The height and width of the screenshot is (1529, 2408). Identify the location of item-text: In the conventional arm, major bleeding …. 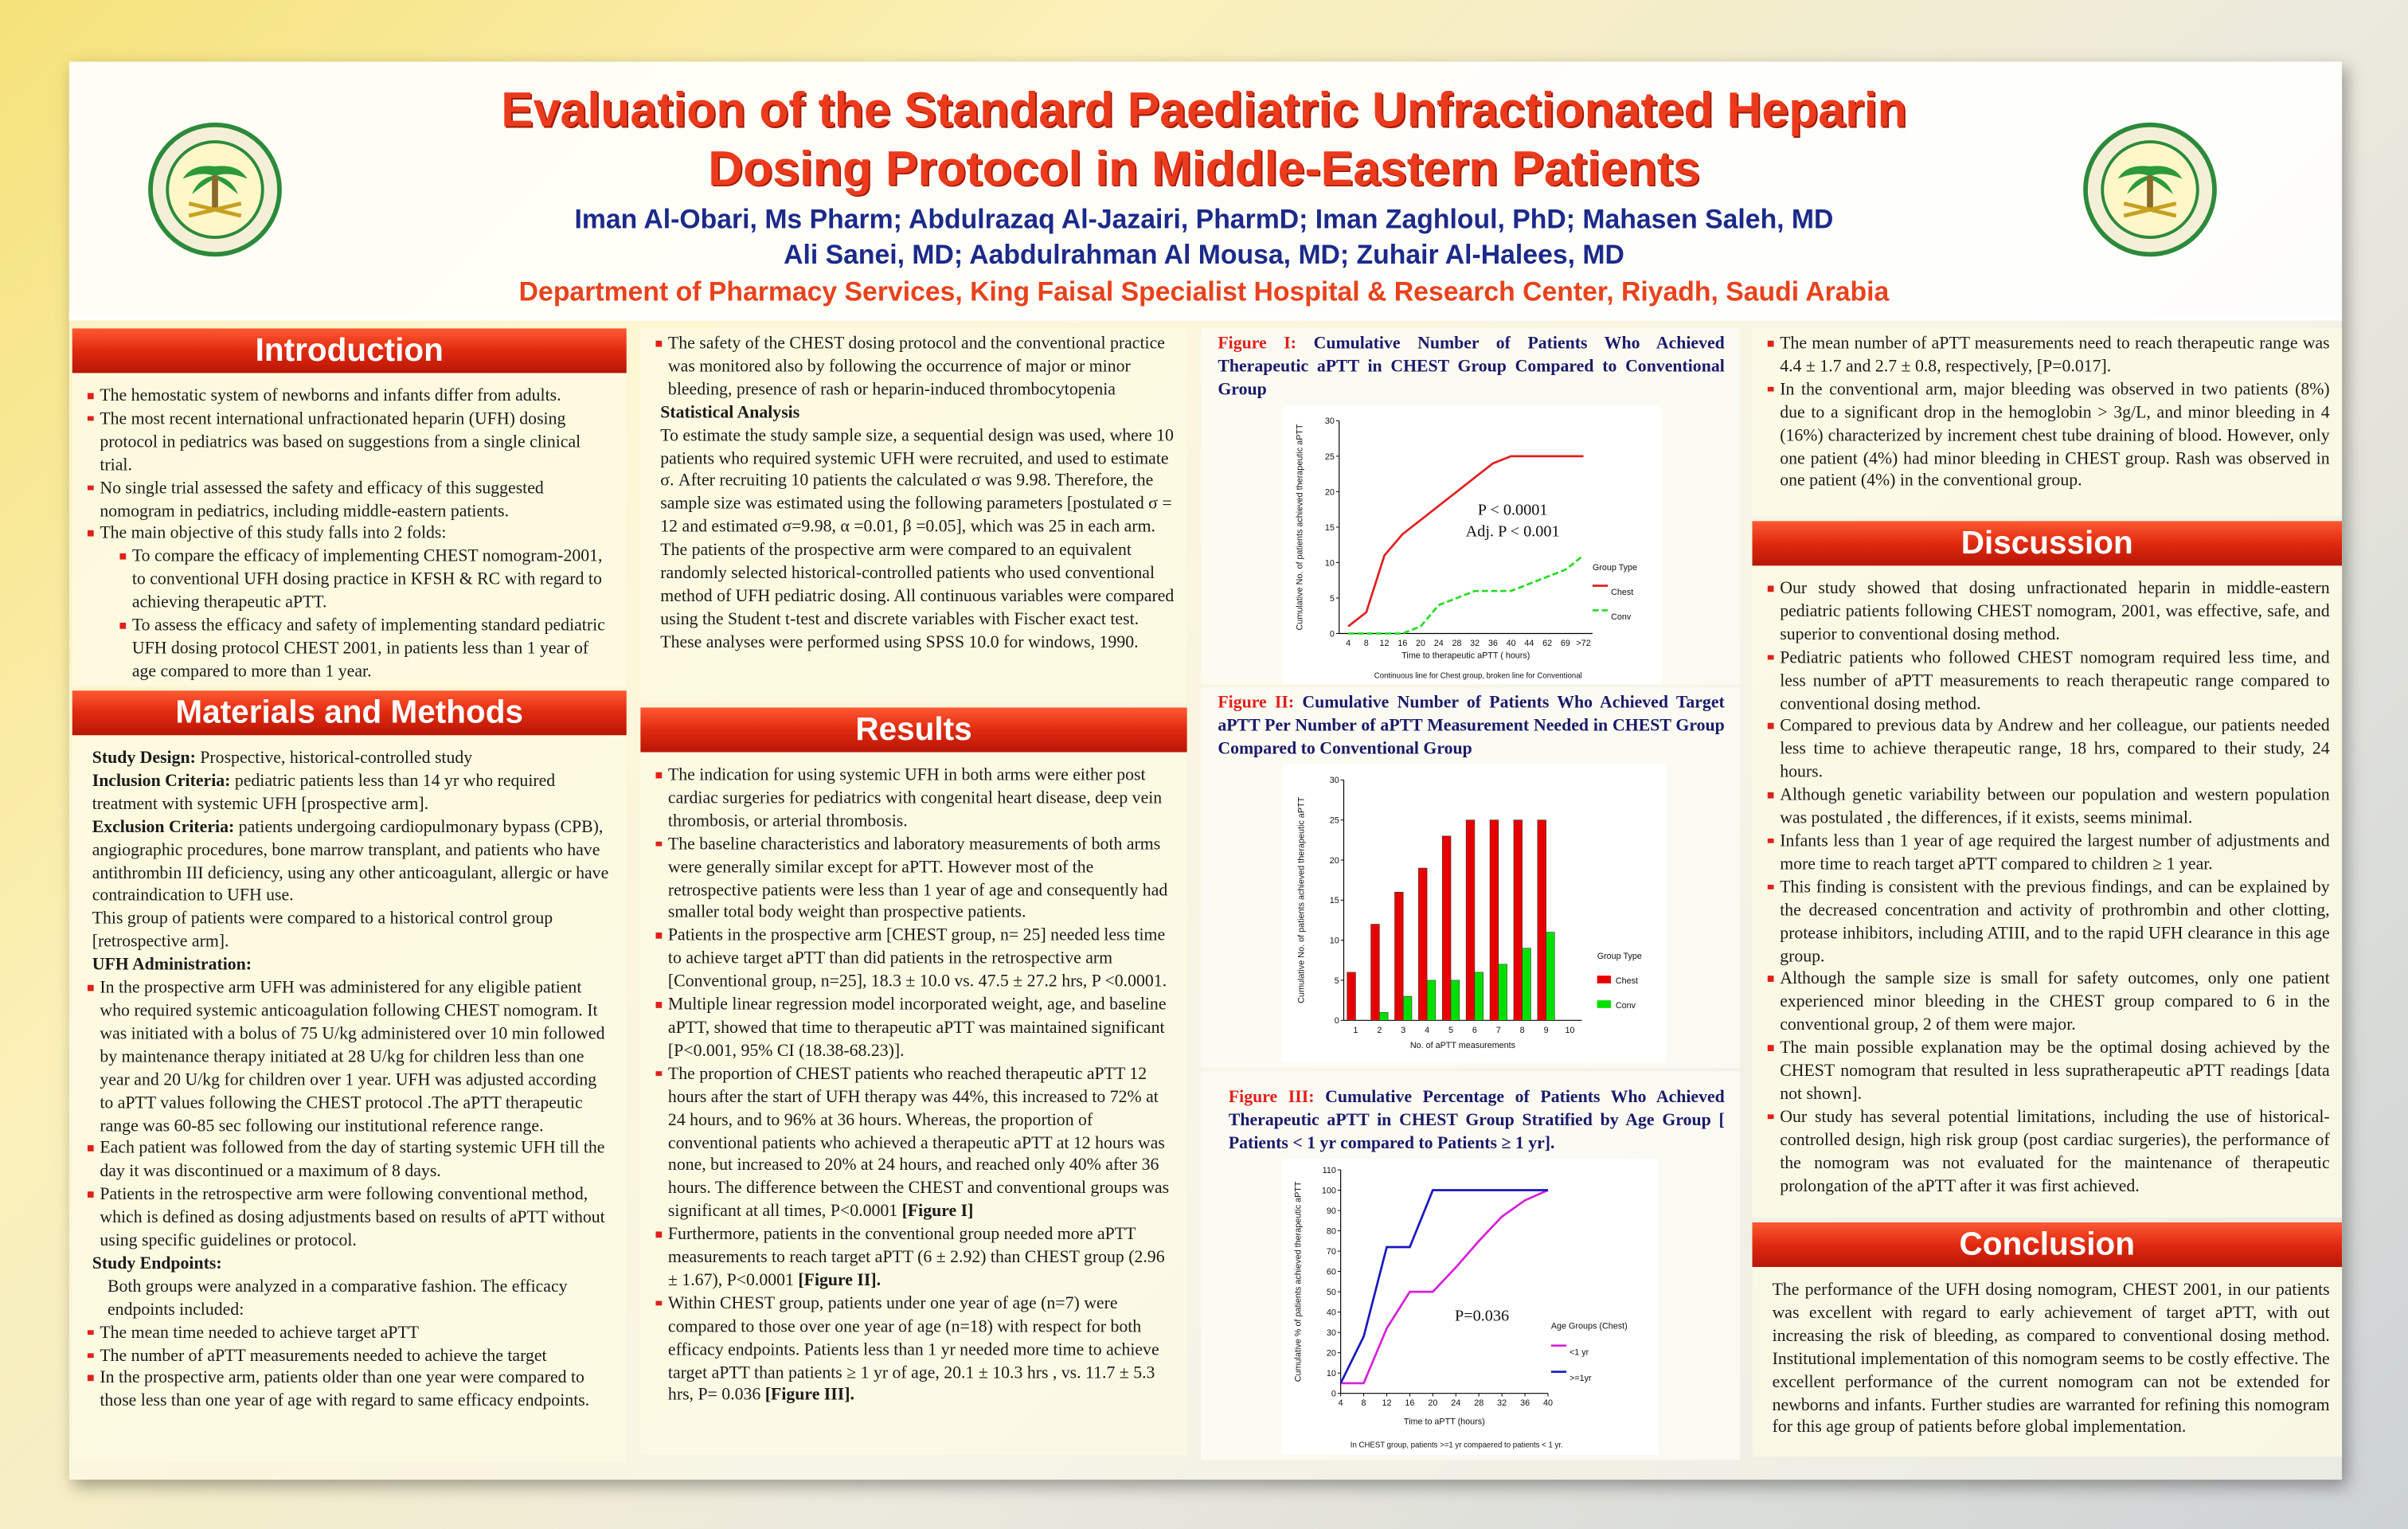
(2055, 435).